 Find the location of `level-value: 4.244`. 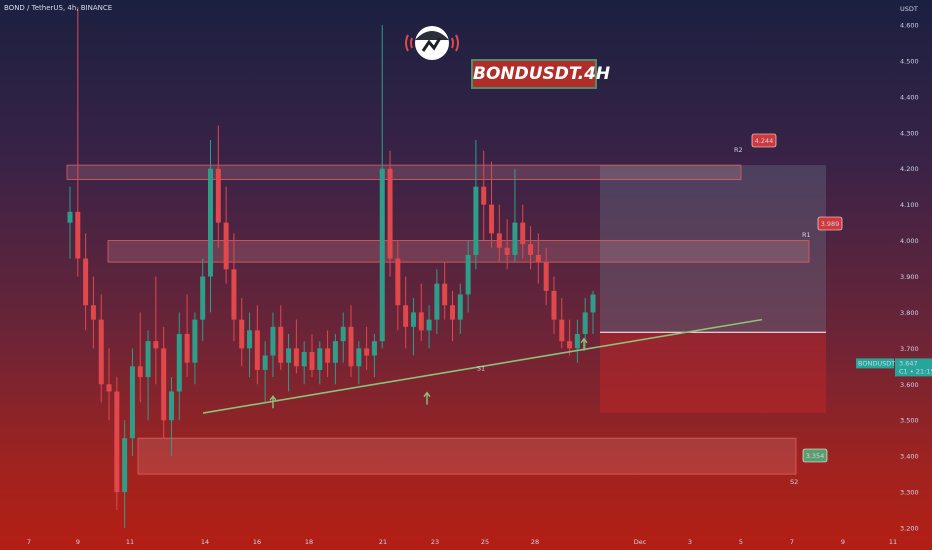

level-value: 4.244 is located at coordinates (764, 141).